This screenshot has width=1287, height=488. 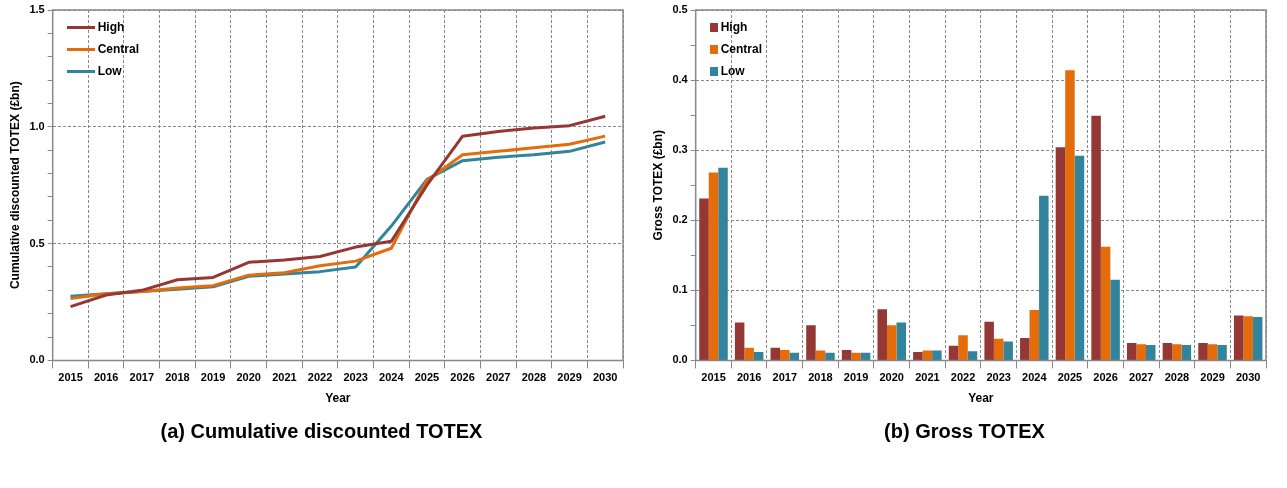 I want to click on y-tick-label: 0.1, so click(x=680, y=289).